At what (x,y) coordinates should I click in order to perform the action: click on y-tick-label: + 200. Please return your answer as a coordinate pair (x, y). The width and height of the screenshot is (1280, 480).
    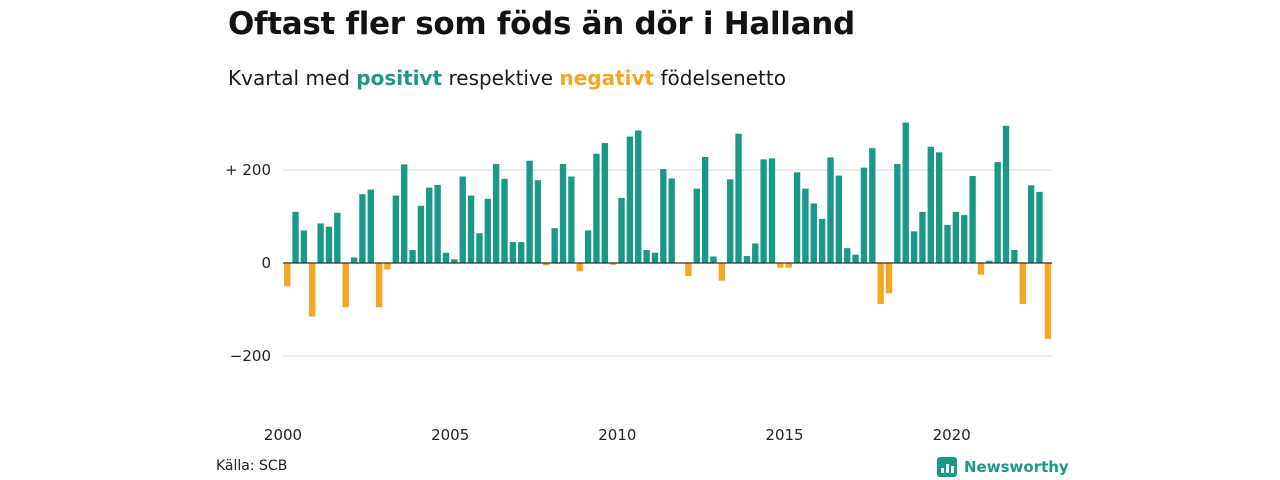
    Looking at the image, I should click on (248, 170).